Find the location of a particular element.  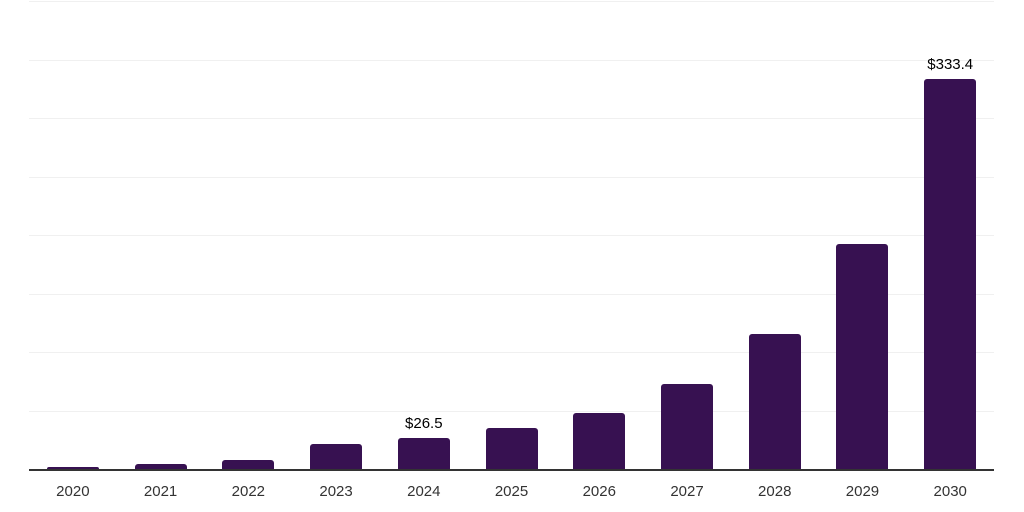

bar-slot-2027 is located at coordinates (687, 235).